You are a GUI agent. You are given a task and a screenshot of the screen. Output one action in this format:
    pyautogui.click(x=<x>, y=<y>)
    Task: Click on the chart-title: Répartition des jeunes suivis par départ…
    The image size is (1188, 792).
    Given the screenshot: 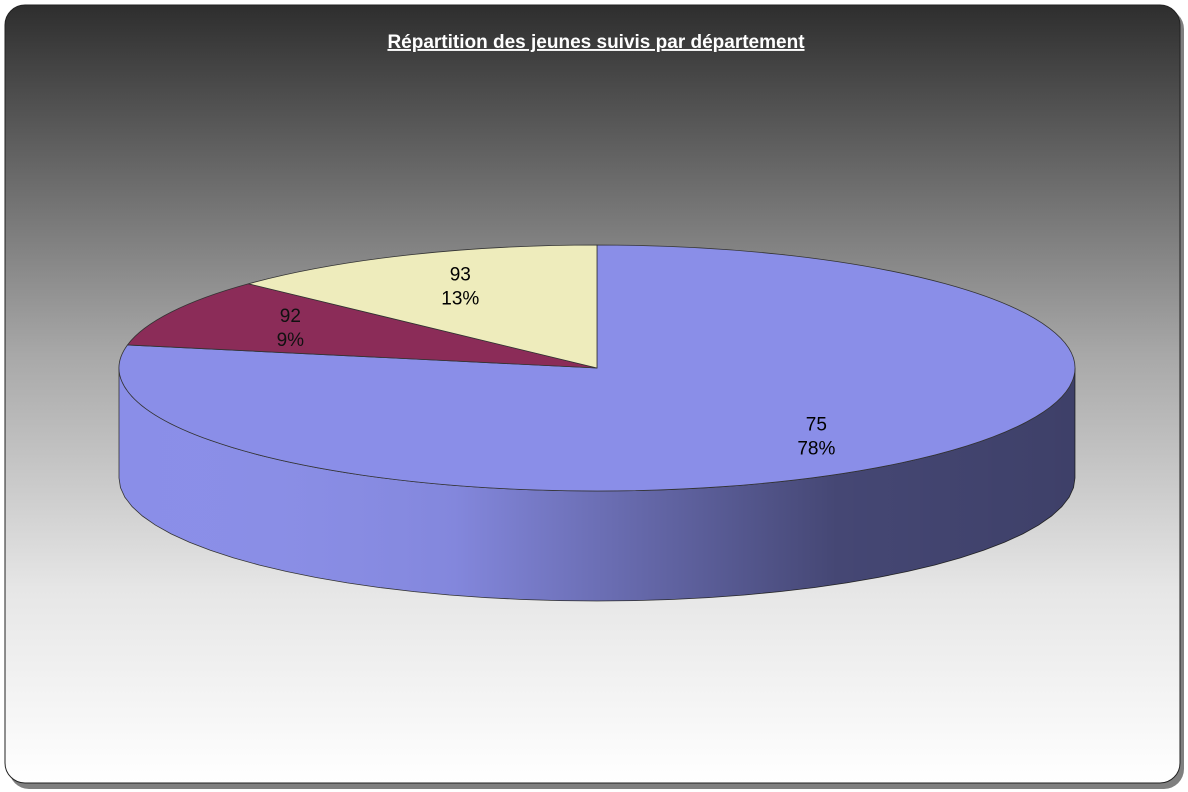 What is the action you would take?
    pyautogui.click(x=596, y=42)
    